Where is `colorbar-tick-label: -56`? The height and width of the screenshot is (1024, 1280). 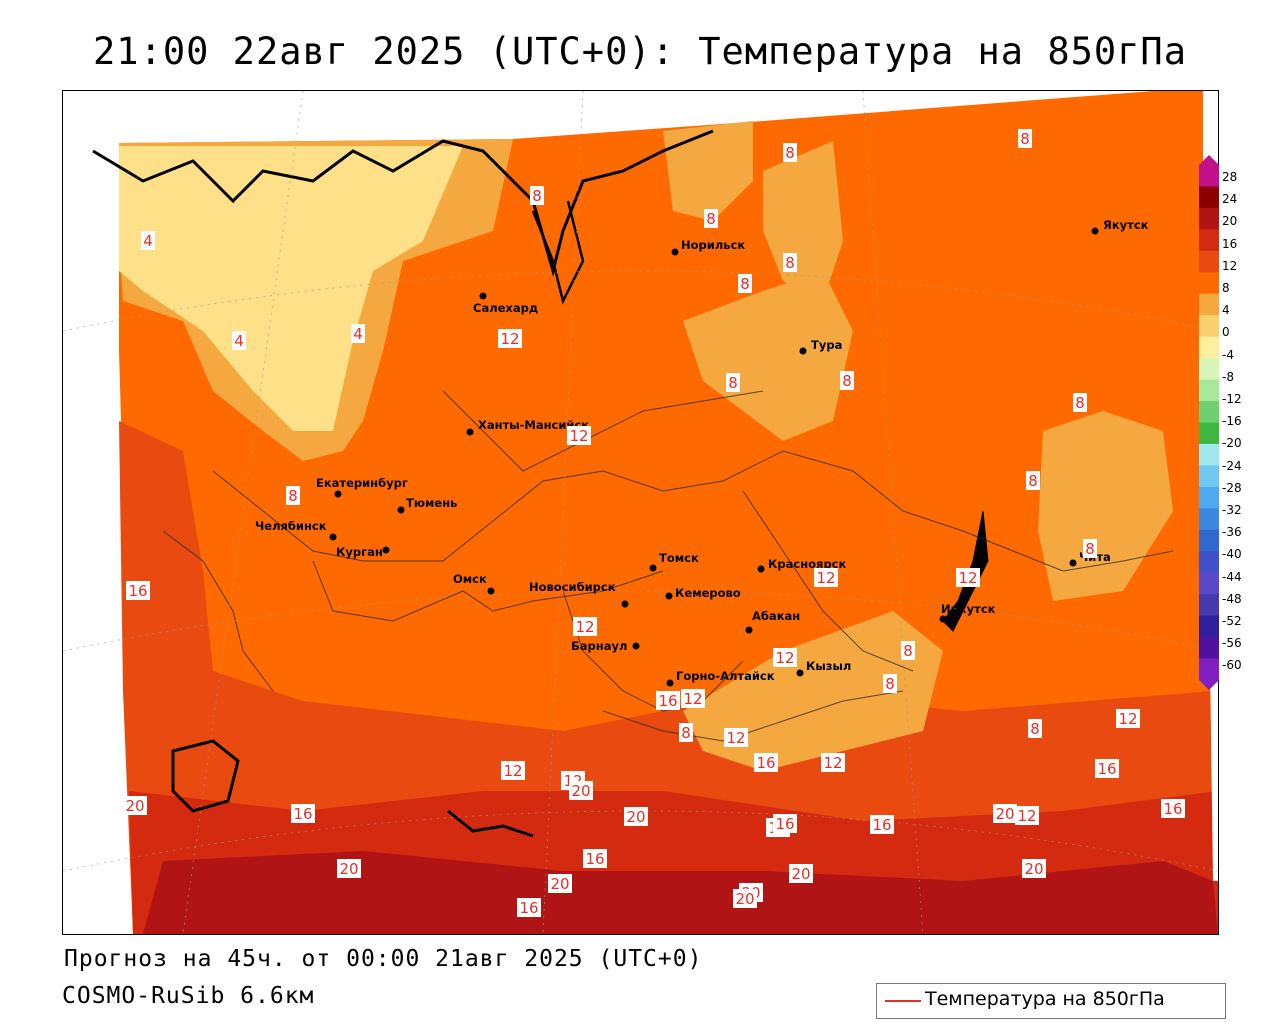
colorbar-tick-label: -56 is located at coordinates (1232, 643).